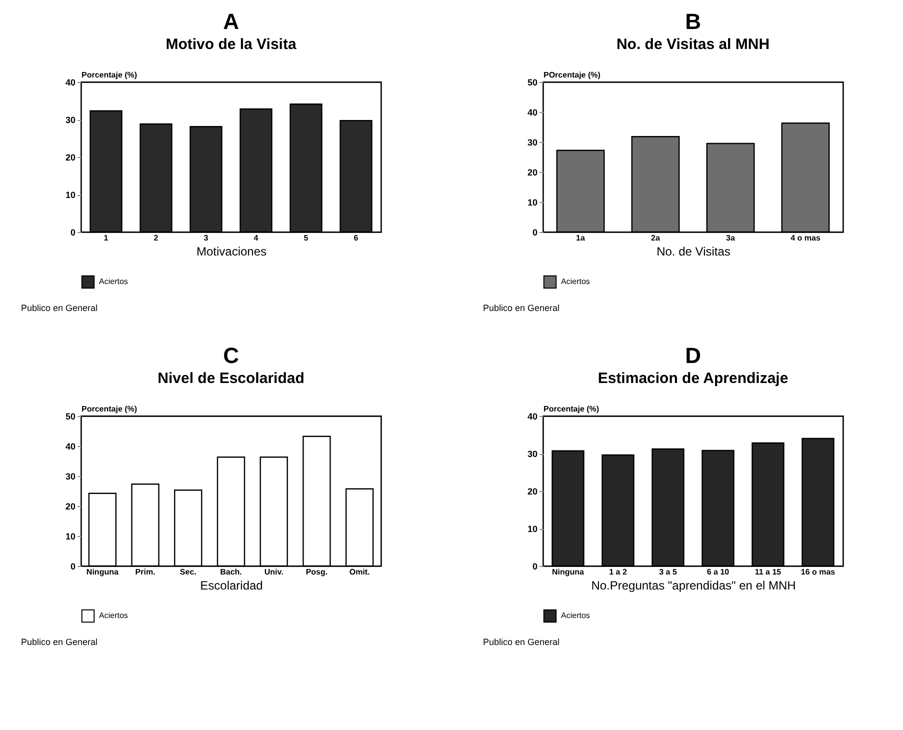 This screenshot has height=730, width=903. I want to click on x-tick-label: 1, so click(106, 238).